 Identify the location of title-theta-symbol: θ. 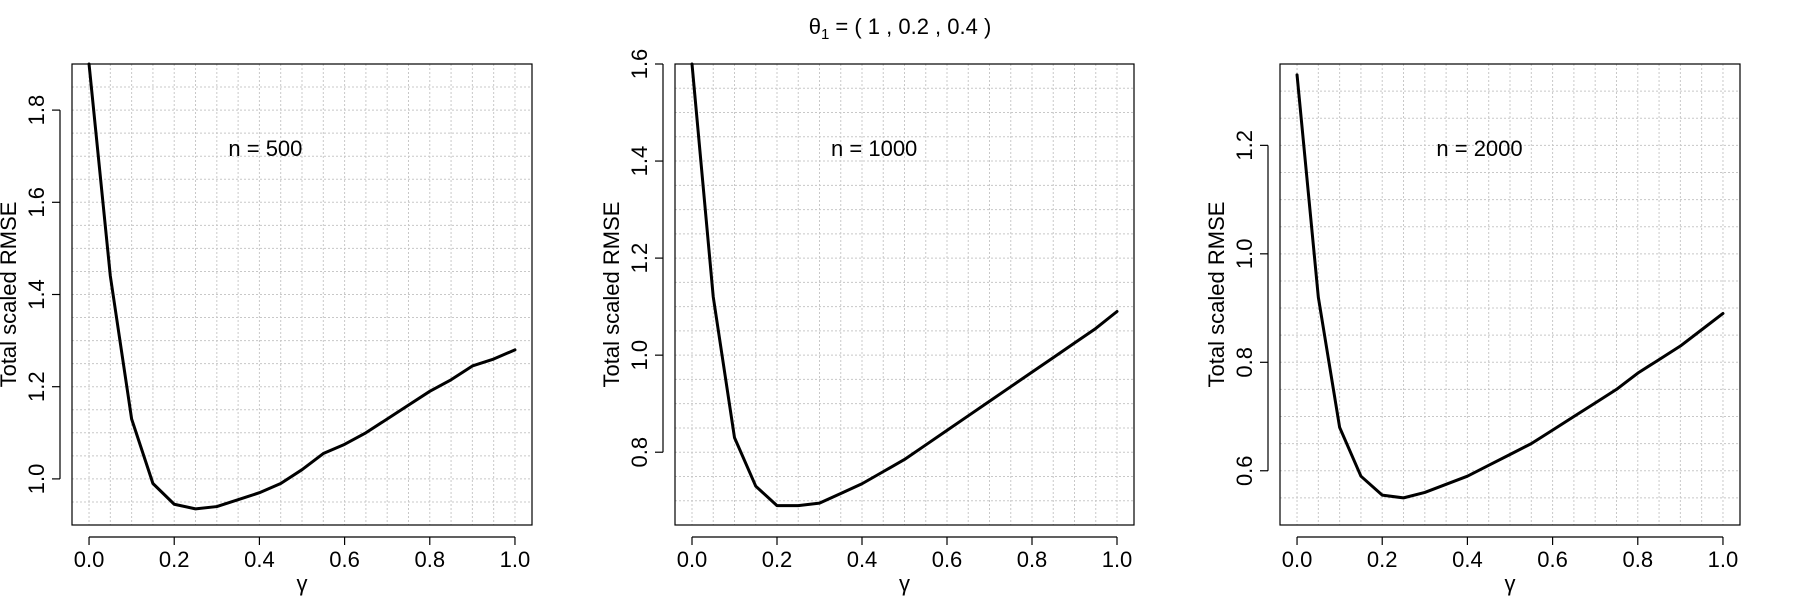
(814, 26).